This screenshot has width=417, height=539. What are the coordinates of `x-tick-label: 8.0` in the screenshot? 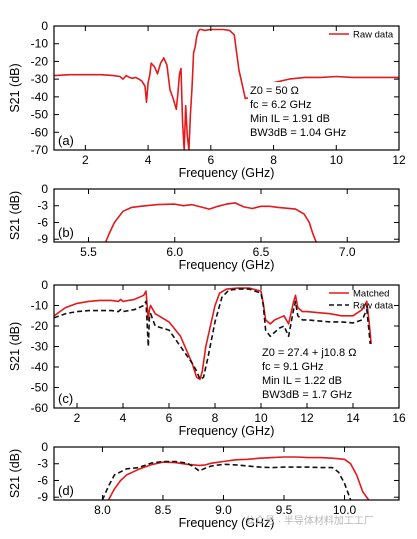 It's located at (102, 510).